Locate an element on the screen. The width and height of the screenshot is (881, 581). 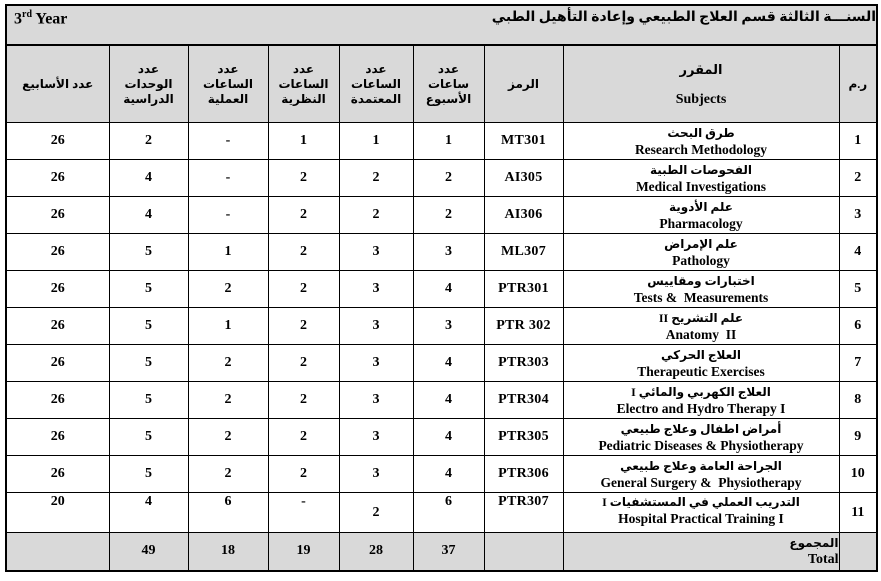
header-row-number: ر.م is located at coordinates (858, 83).